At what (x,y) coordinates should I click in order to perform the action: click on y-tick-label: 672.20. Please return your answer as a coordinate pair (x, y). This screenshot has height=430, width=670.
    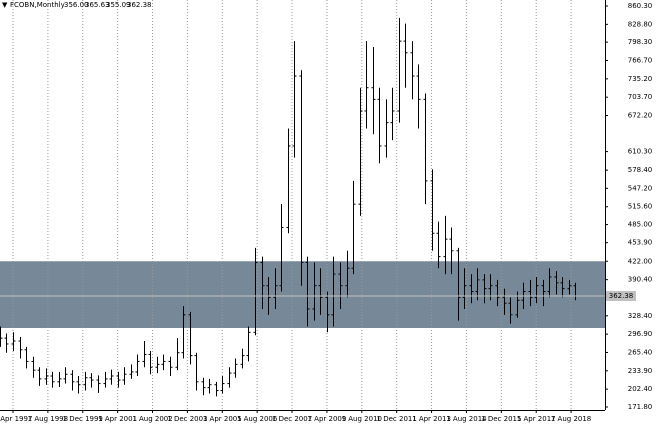
    Looking at the image, I should click on (640, 116).